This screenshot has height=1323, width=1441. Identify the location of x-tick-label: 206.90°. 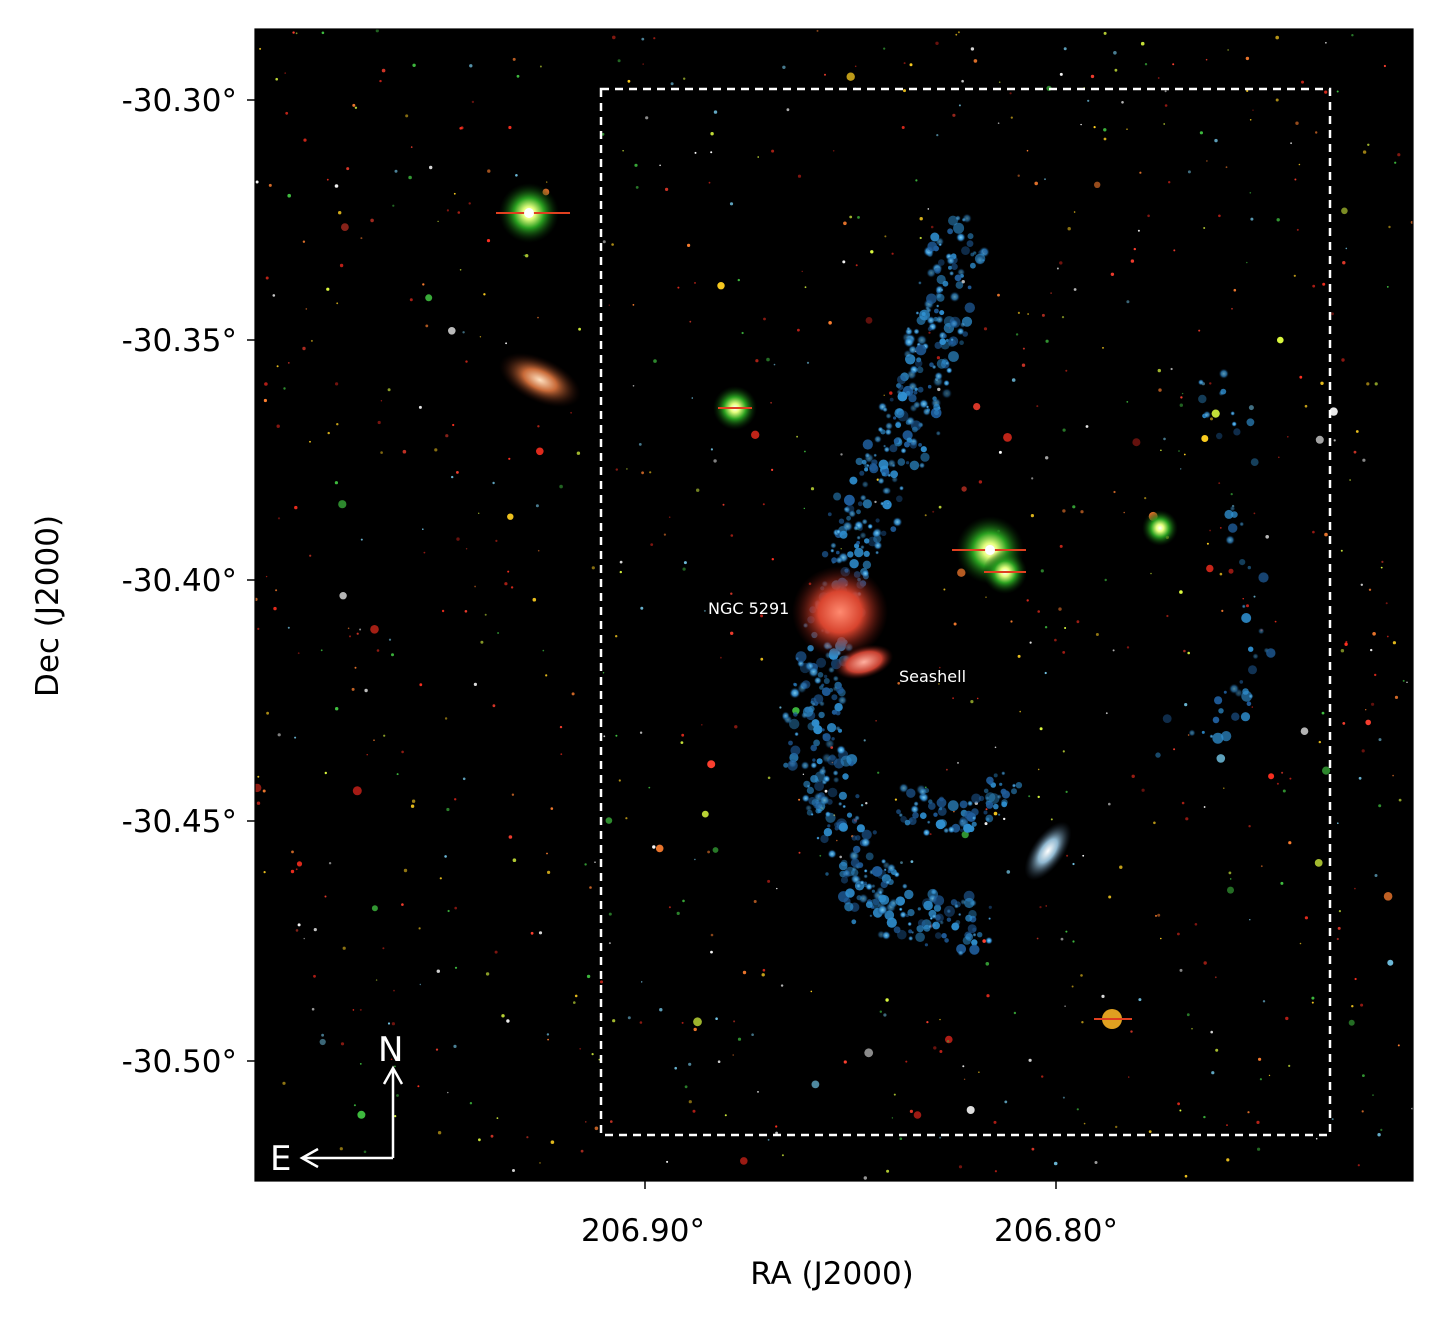
(643, 1231).